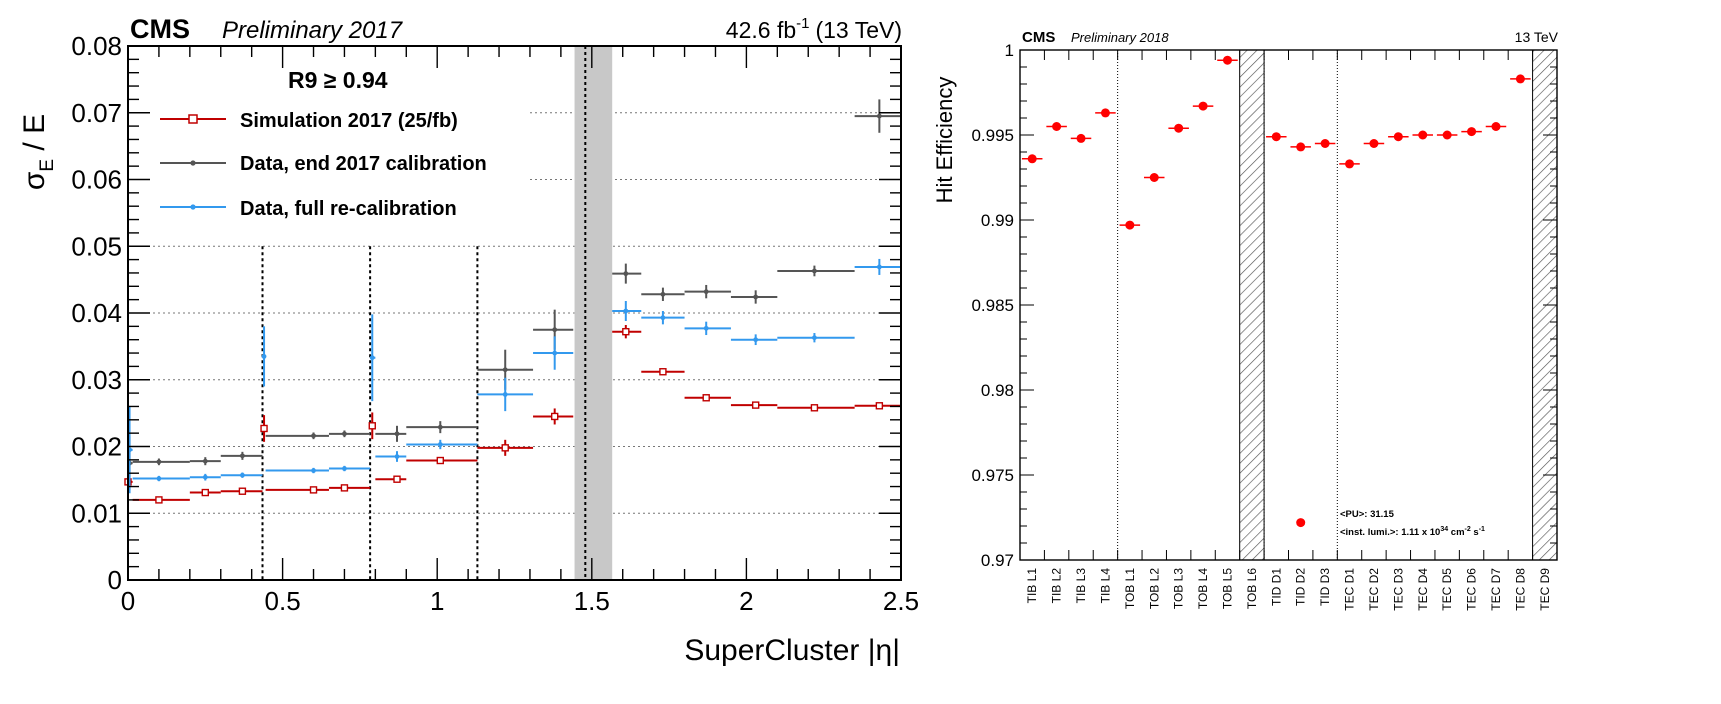 This screenshot has width=1721, height=704. What do you see at coordinates (1301, 523) in the screenshot?
I see `extra-marker` at bounding box center [1301, 523].